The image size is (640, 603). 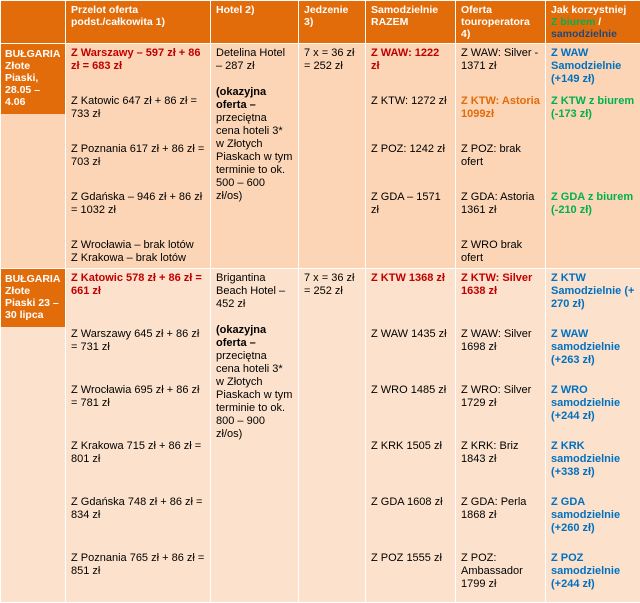 I want to click on better-item: Z KRK samodzielnie (+338 zł), so click(x=593, y=468).